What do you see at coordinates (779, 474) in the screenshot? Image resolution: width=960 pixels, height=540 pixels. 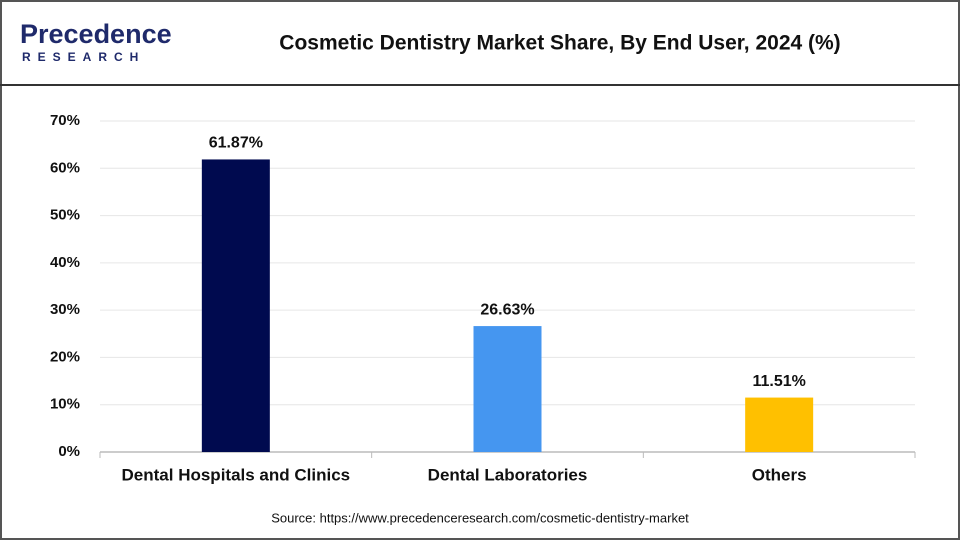 I see `x-tick-label: Others` at bounding box center [779, 474].